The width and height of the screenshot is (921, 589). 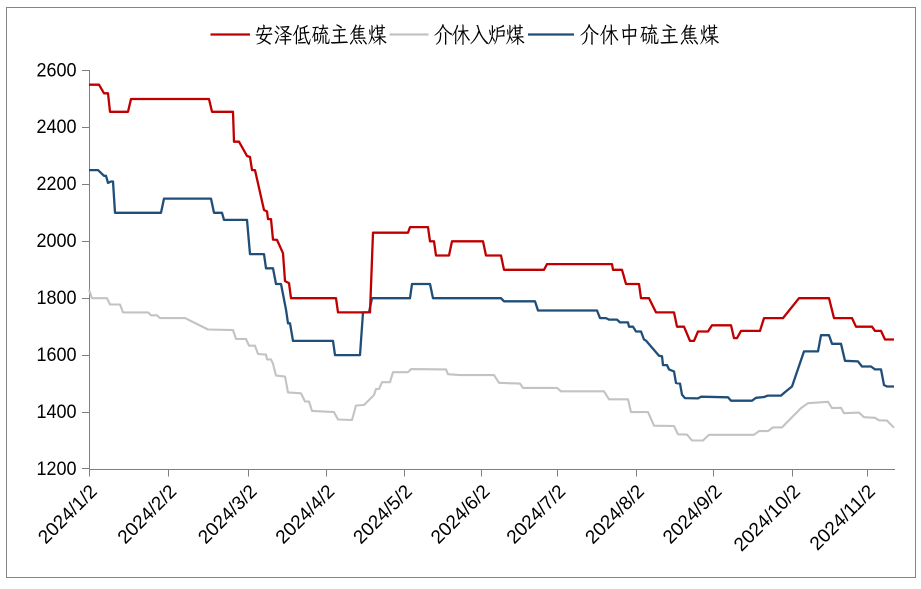 What do you see at coordinates (57, 241) in the screenshot?
I see `svg-text: 2000` at bounding box center [57, 241].